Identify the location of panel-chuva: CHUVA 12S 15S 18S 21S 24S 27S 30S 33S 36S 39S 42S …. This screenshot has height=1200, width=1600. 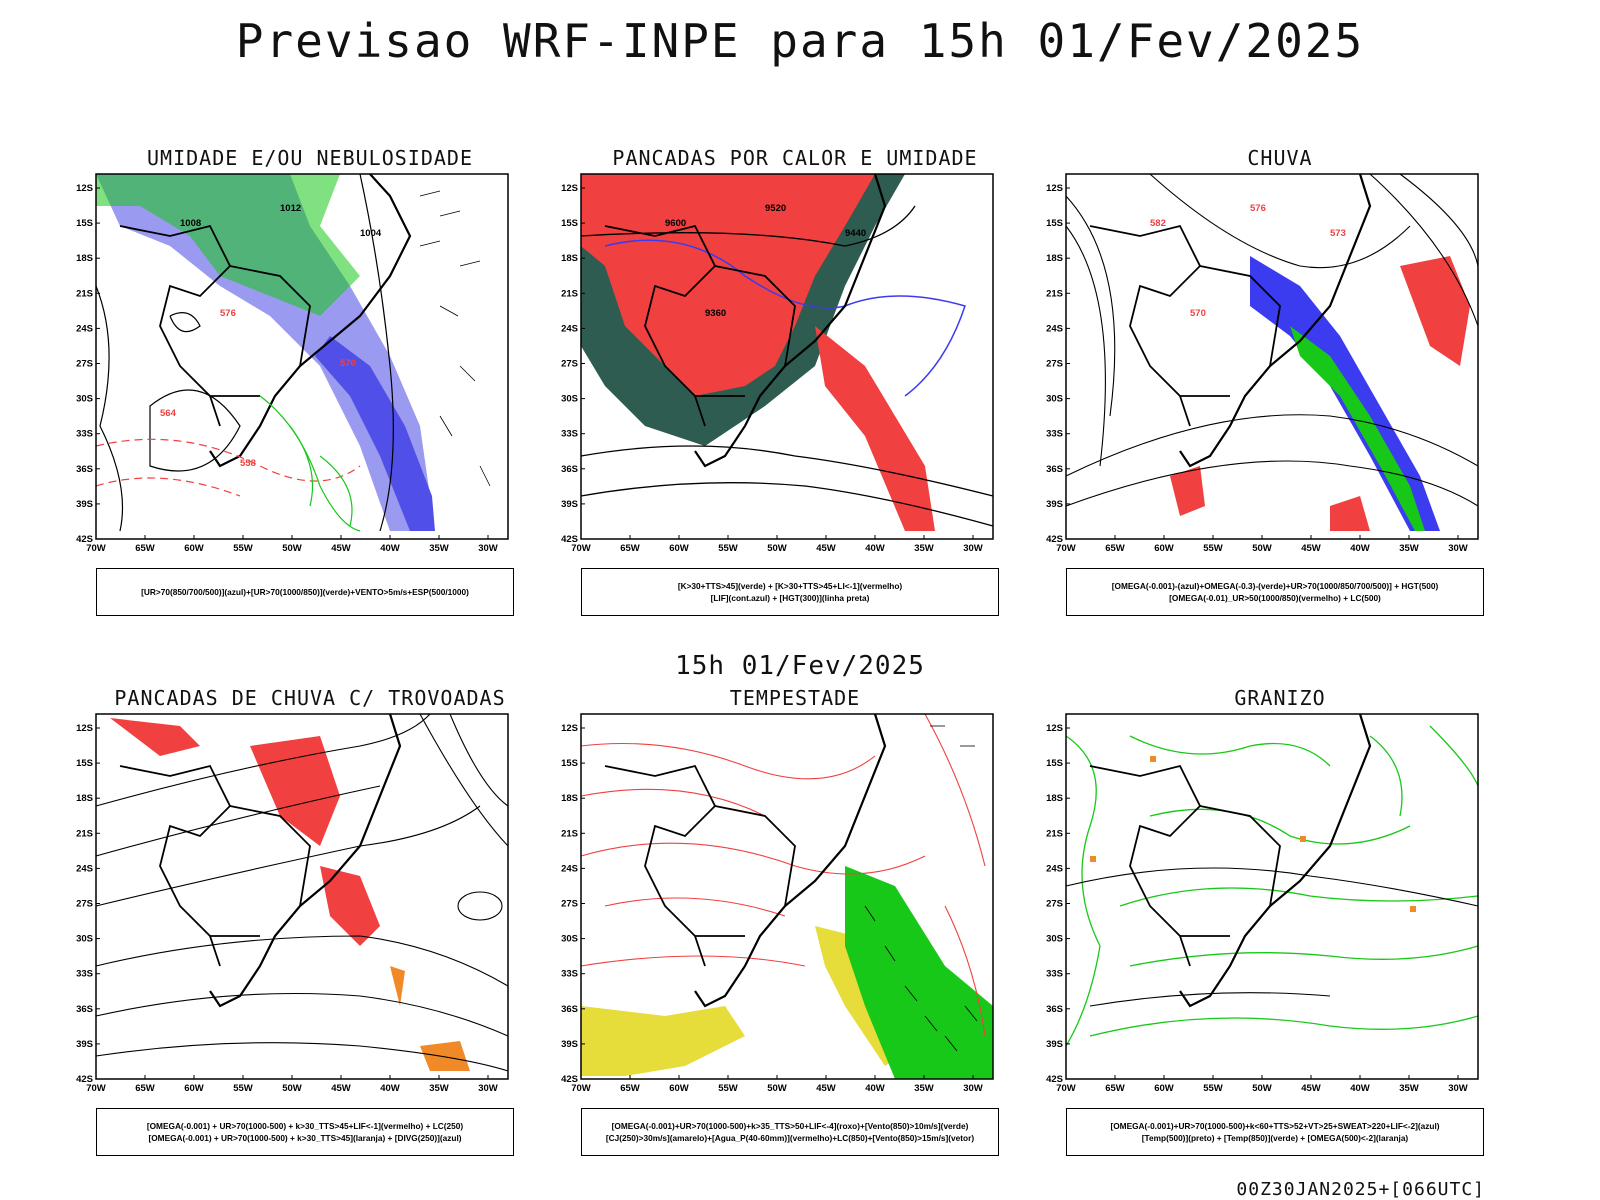
(1280, 386).